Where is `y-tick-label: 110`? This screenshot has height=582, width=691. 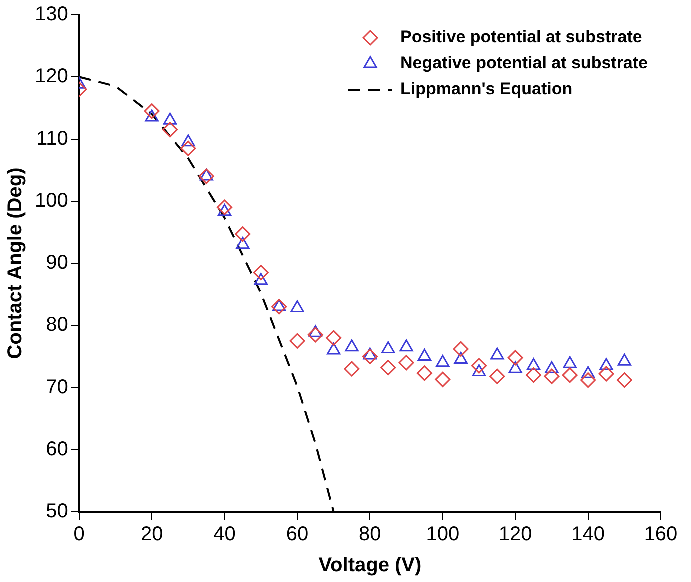
y-tick-label: 110 is located at coordinates (52, 139).